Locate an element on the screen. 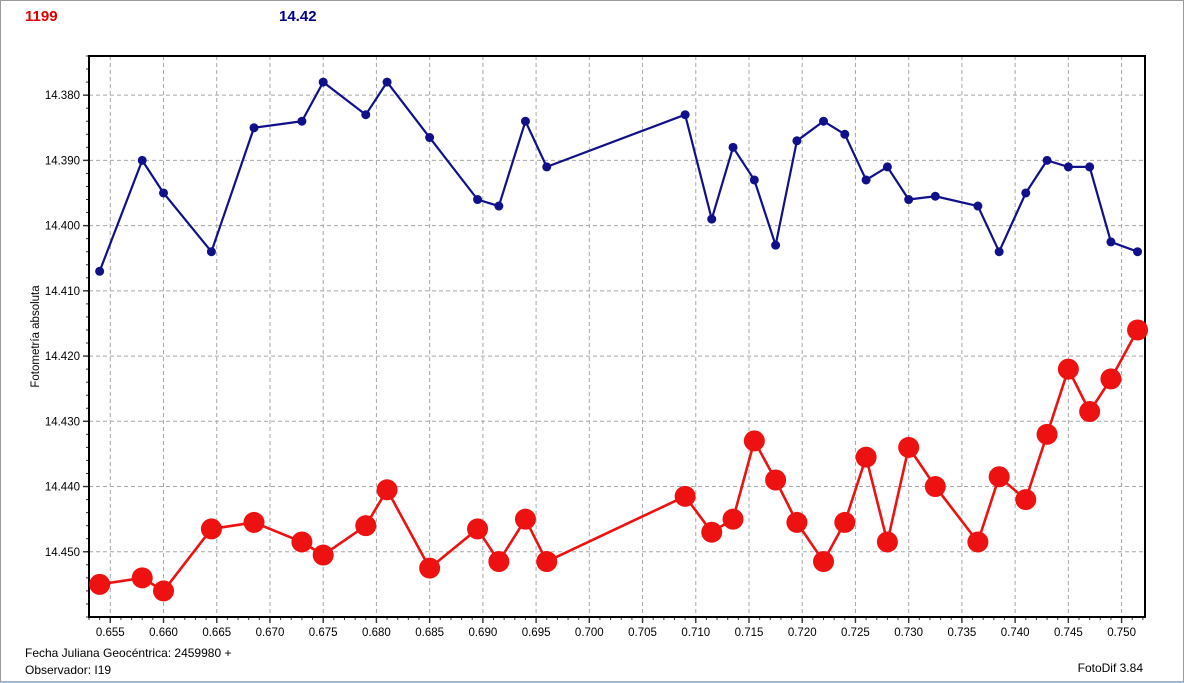  x-tick-label: 0.670 is located at coordinates (270, 633).